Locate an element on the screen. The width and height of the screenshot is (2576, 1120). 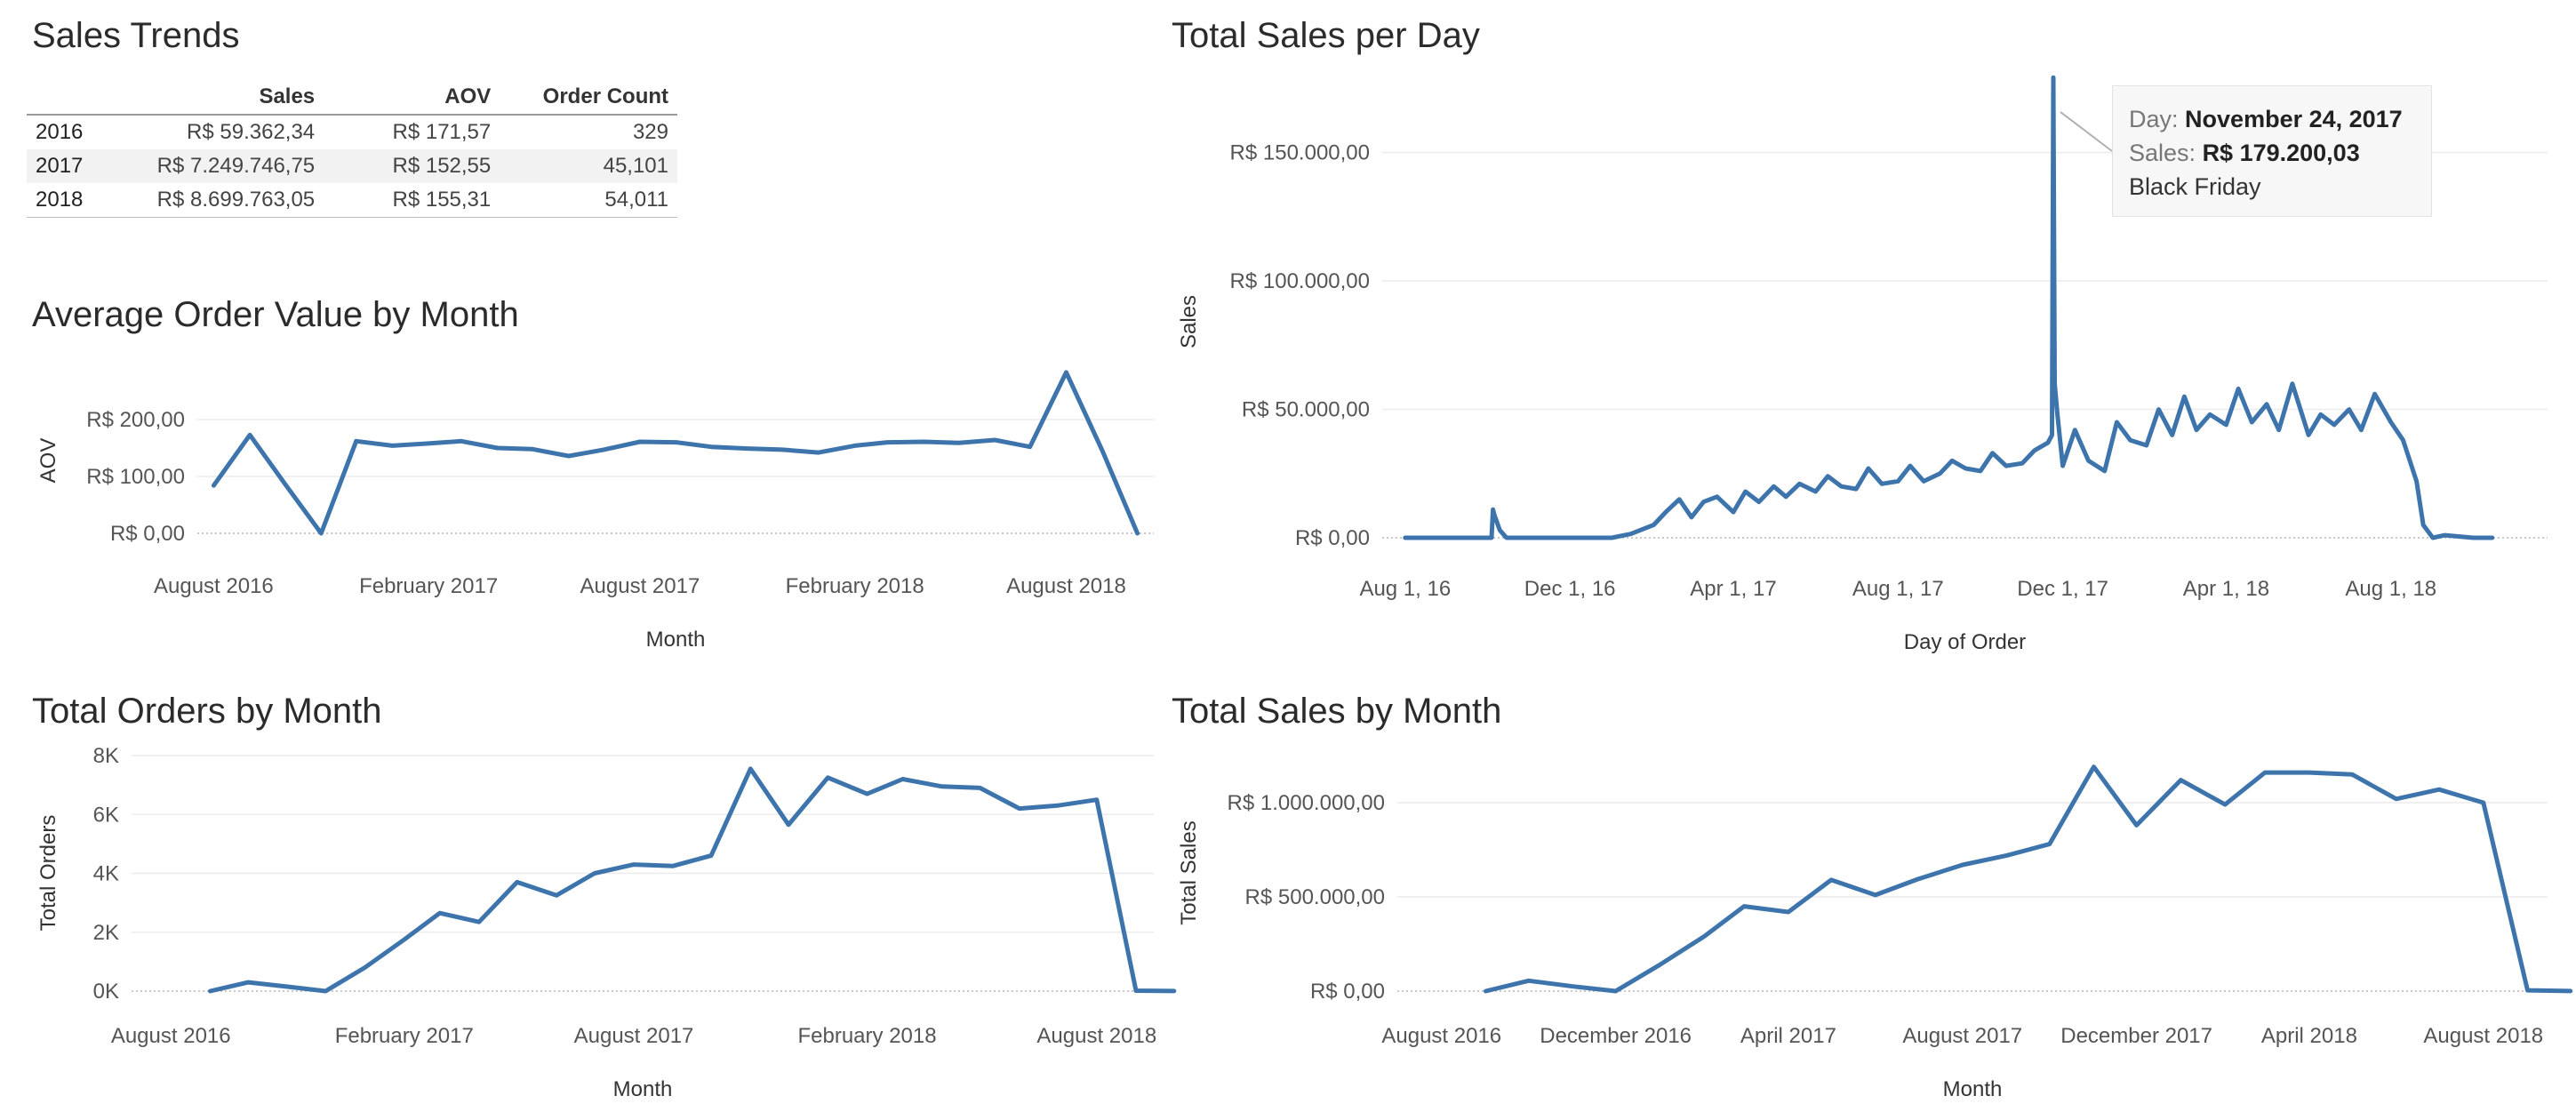
table-header-row: Sales AOV Order Count is located at coordinates (352, 98).